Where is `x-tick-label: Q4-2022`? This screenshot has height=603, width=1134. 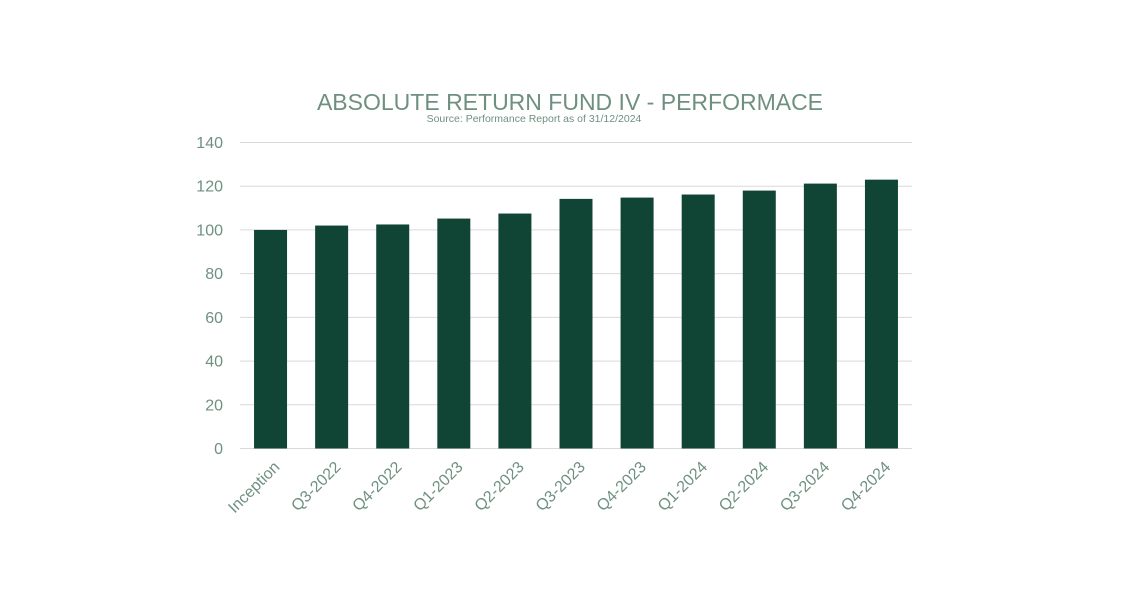
x-tick-label: Q4-2022 is located at coordinates (378, 487).